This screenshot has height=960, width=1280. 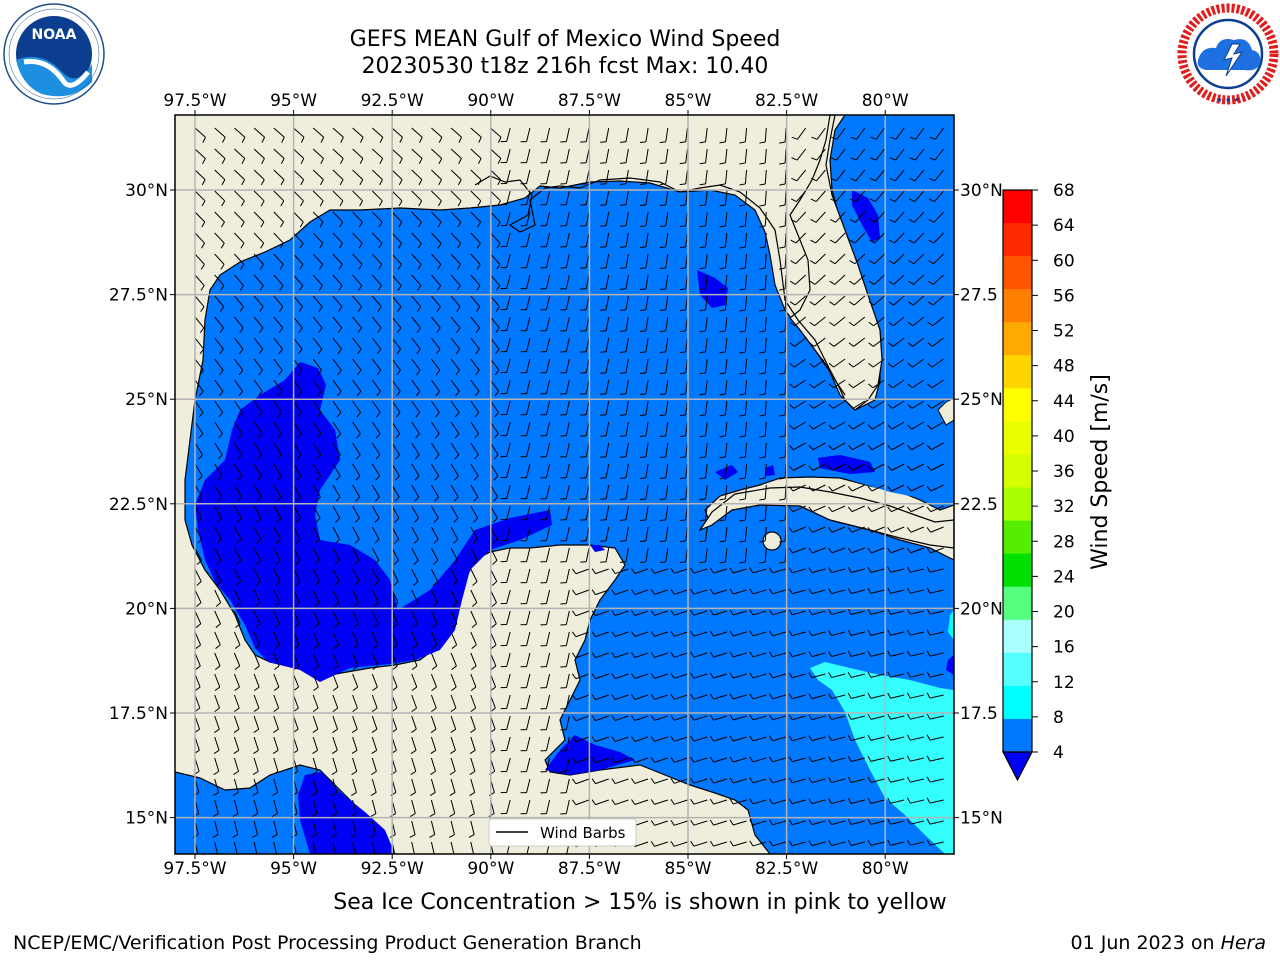 I want to click on colorbar-tick: 64, so click(x=1064, y=226).